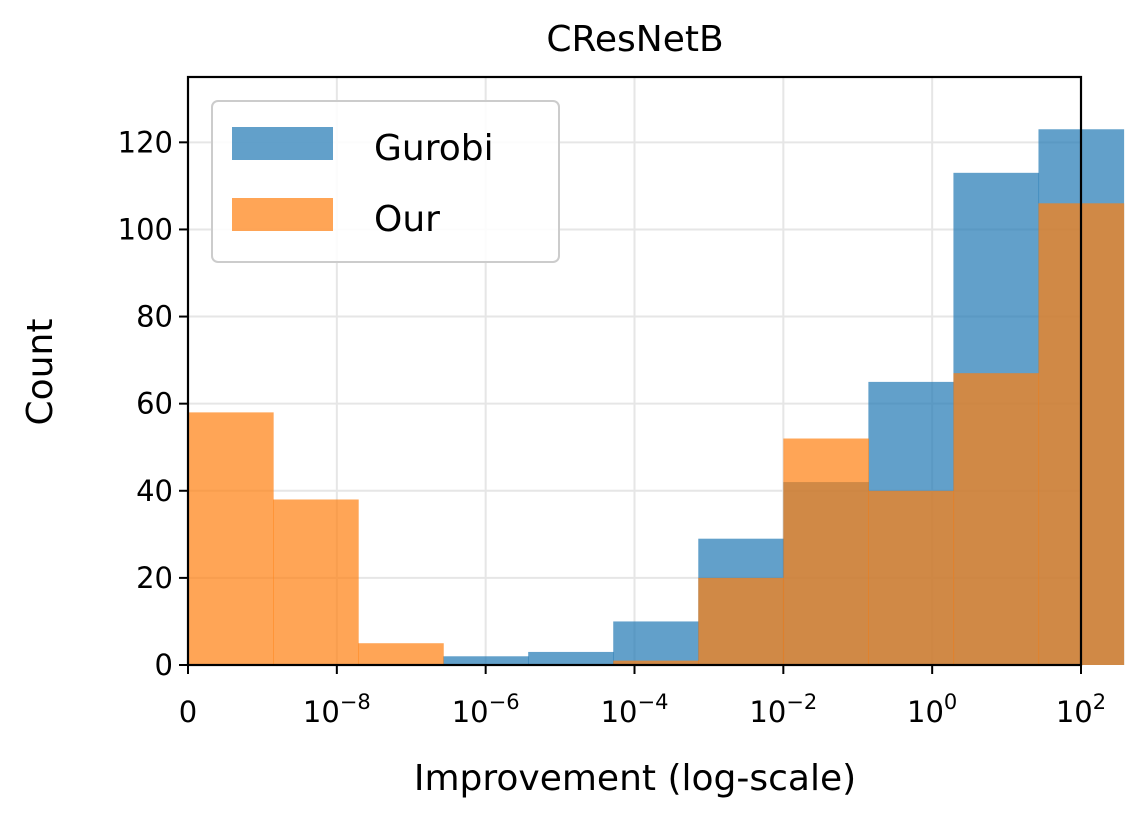  What do you see at coordinates (282, 214) in the screenshot?
I see `legend-swatch-our` at bounding box center [282, 214].